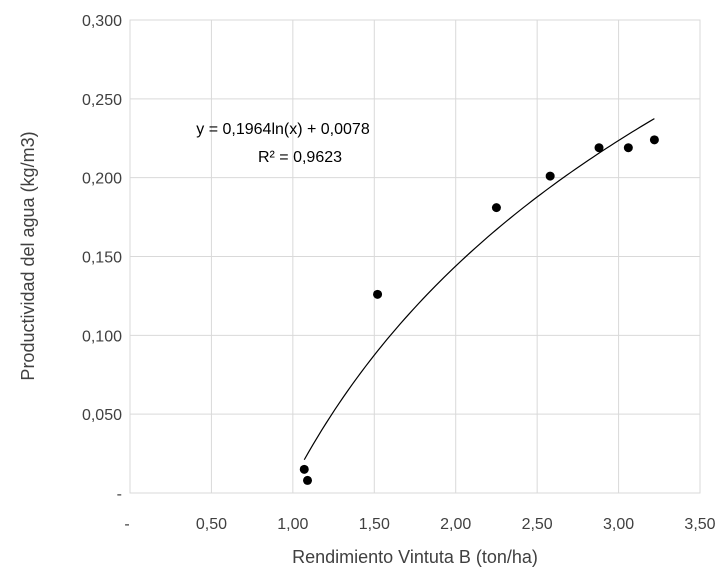  Describe the element at coordinates (211, 524) in the screenshot. I see `x-tick-label: 0,50` at that location.